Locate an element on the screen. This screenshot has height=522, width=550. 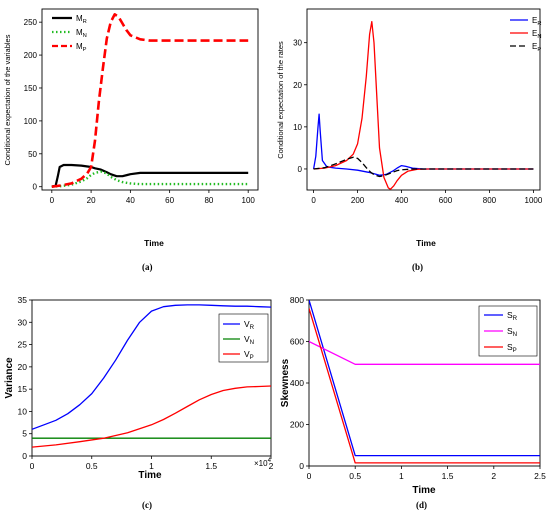
y-tick-label: 10 is located at coordinates (297, 127).